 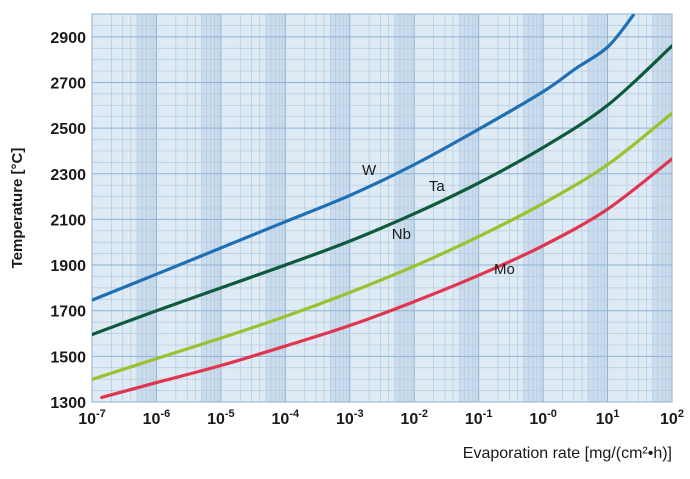 What do you see at coordinates (68, 312) in the screenshot?
I see `y-tick-label: 1700` at bounding box center [68, 312].